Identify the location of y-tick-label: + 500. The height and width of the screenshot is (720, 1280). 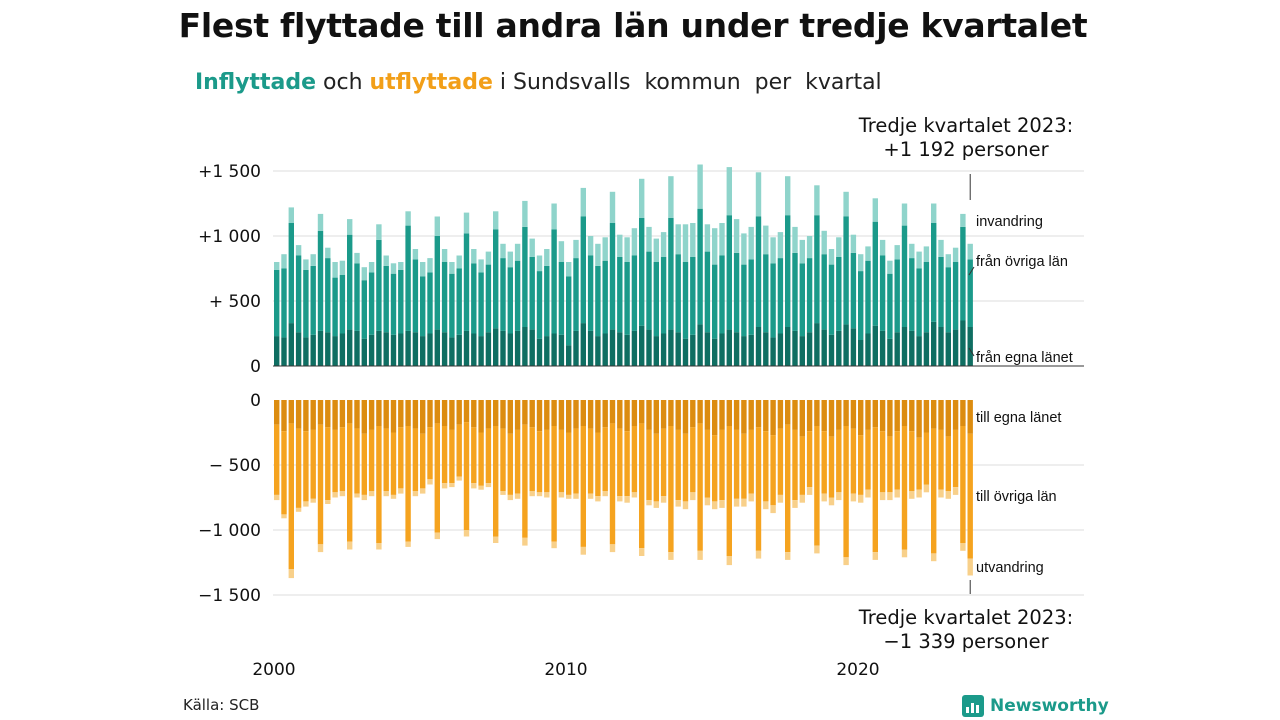
(235, 302).